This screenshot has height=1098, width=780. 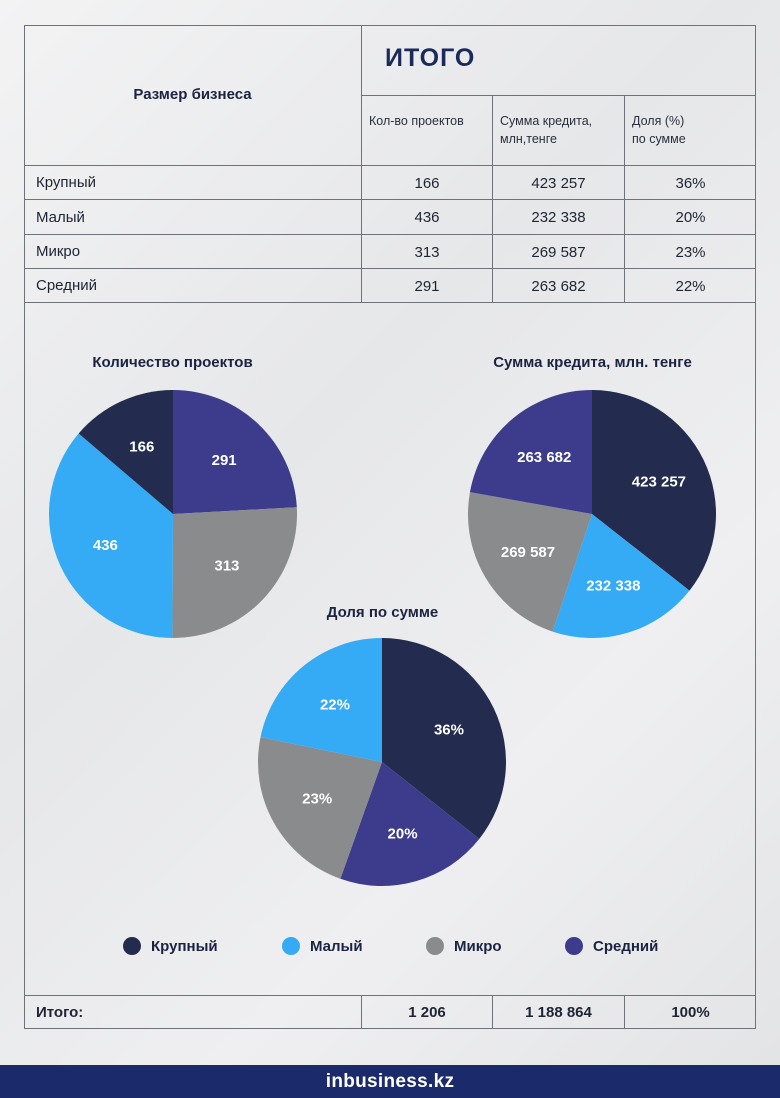 What do you see at coordinates (528, 552) in the screenshot?
I see `pie-slice-label: 269 587` at bounding box center [528, 552].